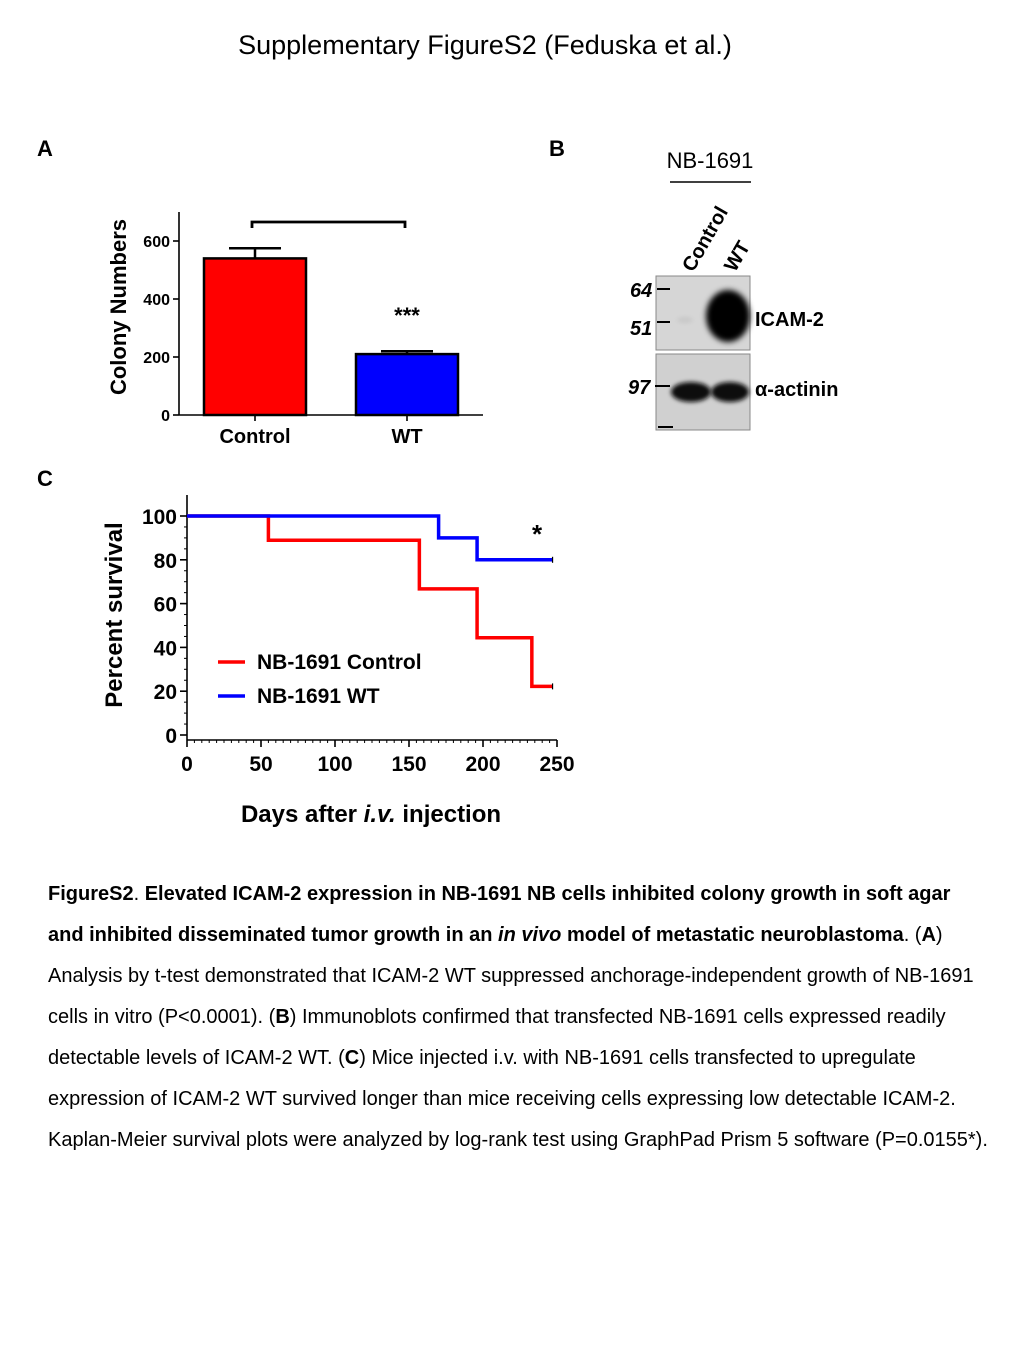 The image size is (1024, 1365). Describe the element at coordinates (318, 696) in the screenshot. I see `km-legend-label: NB-1691 WT` at that location.